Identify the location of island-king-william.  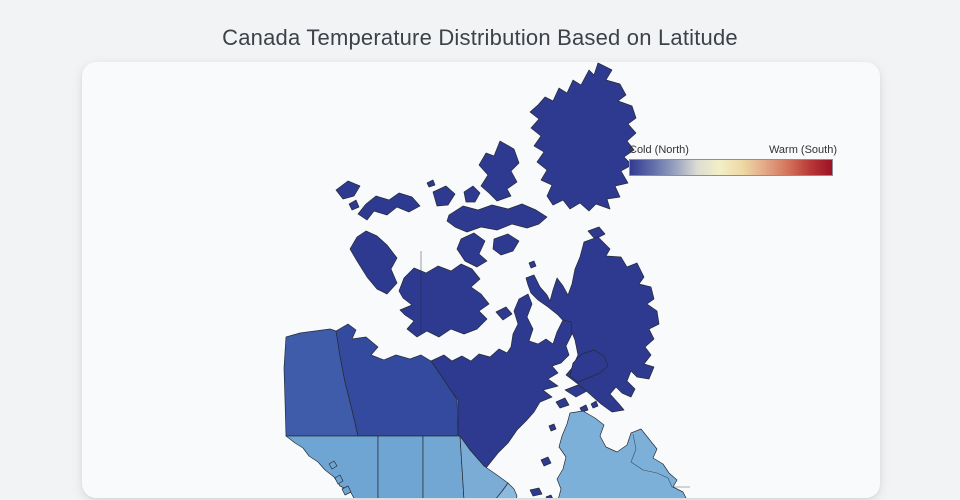
(504, 313).